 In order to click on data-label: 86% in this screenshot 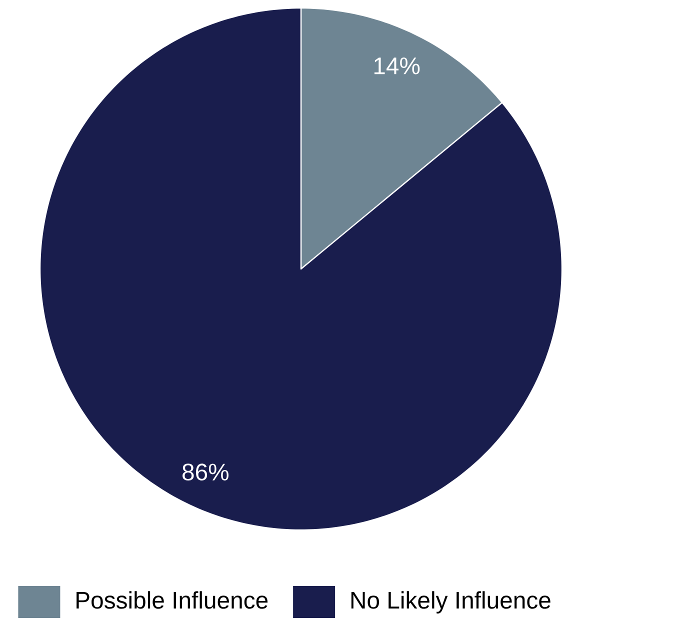, I will do `click(205, 472)`.